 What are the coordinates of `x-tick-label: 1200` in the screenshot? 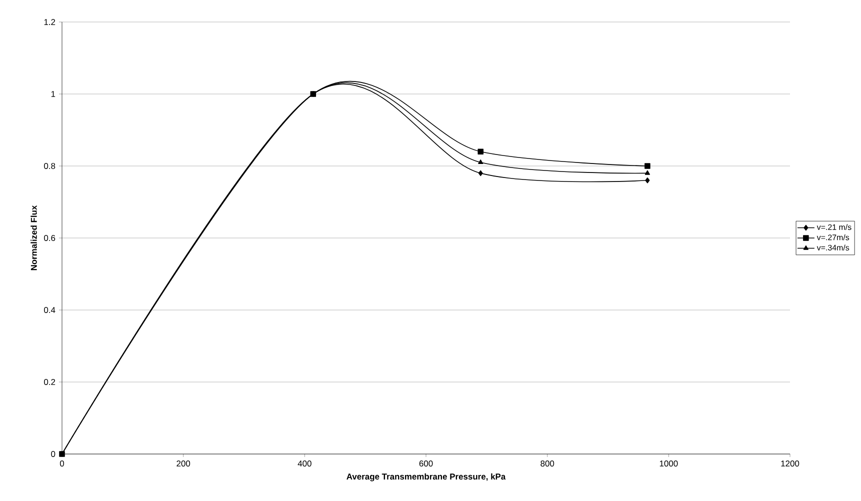 It's located at (790, 463).